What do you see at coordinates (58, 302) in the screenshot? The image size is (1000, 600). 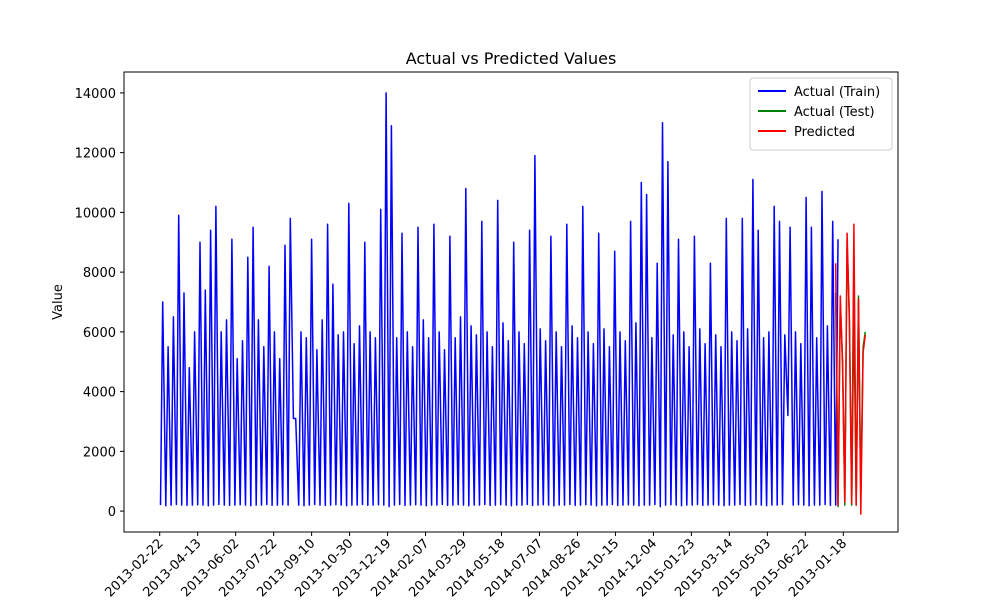 I see `y-axis-label: Value` at bounding box center [58, 302].